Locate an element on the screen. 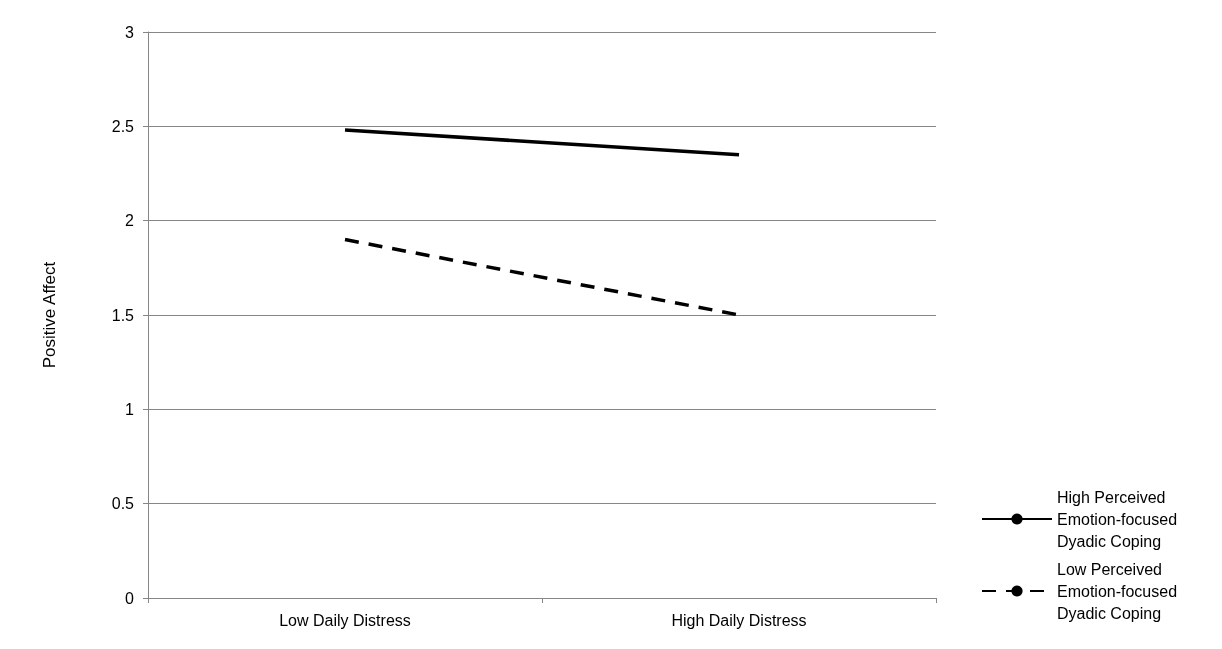 This screenshot has height=649, width=1222. legend-label: Low Perceived Emotion-focused Dyadic Coping is located at coordinates (1119, 591).